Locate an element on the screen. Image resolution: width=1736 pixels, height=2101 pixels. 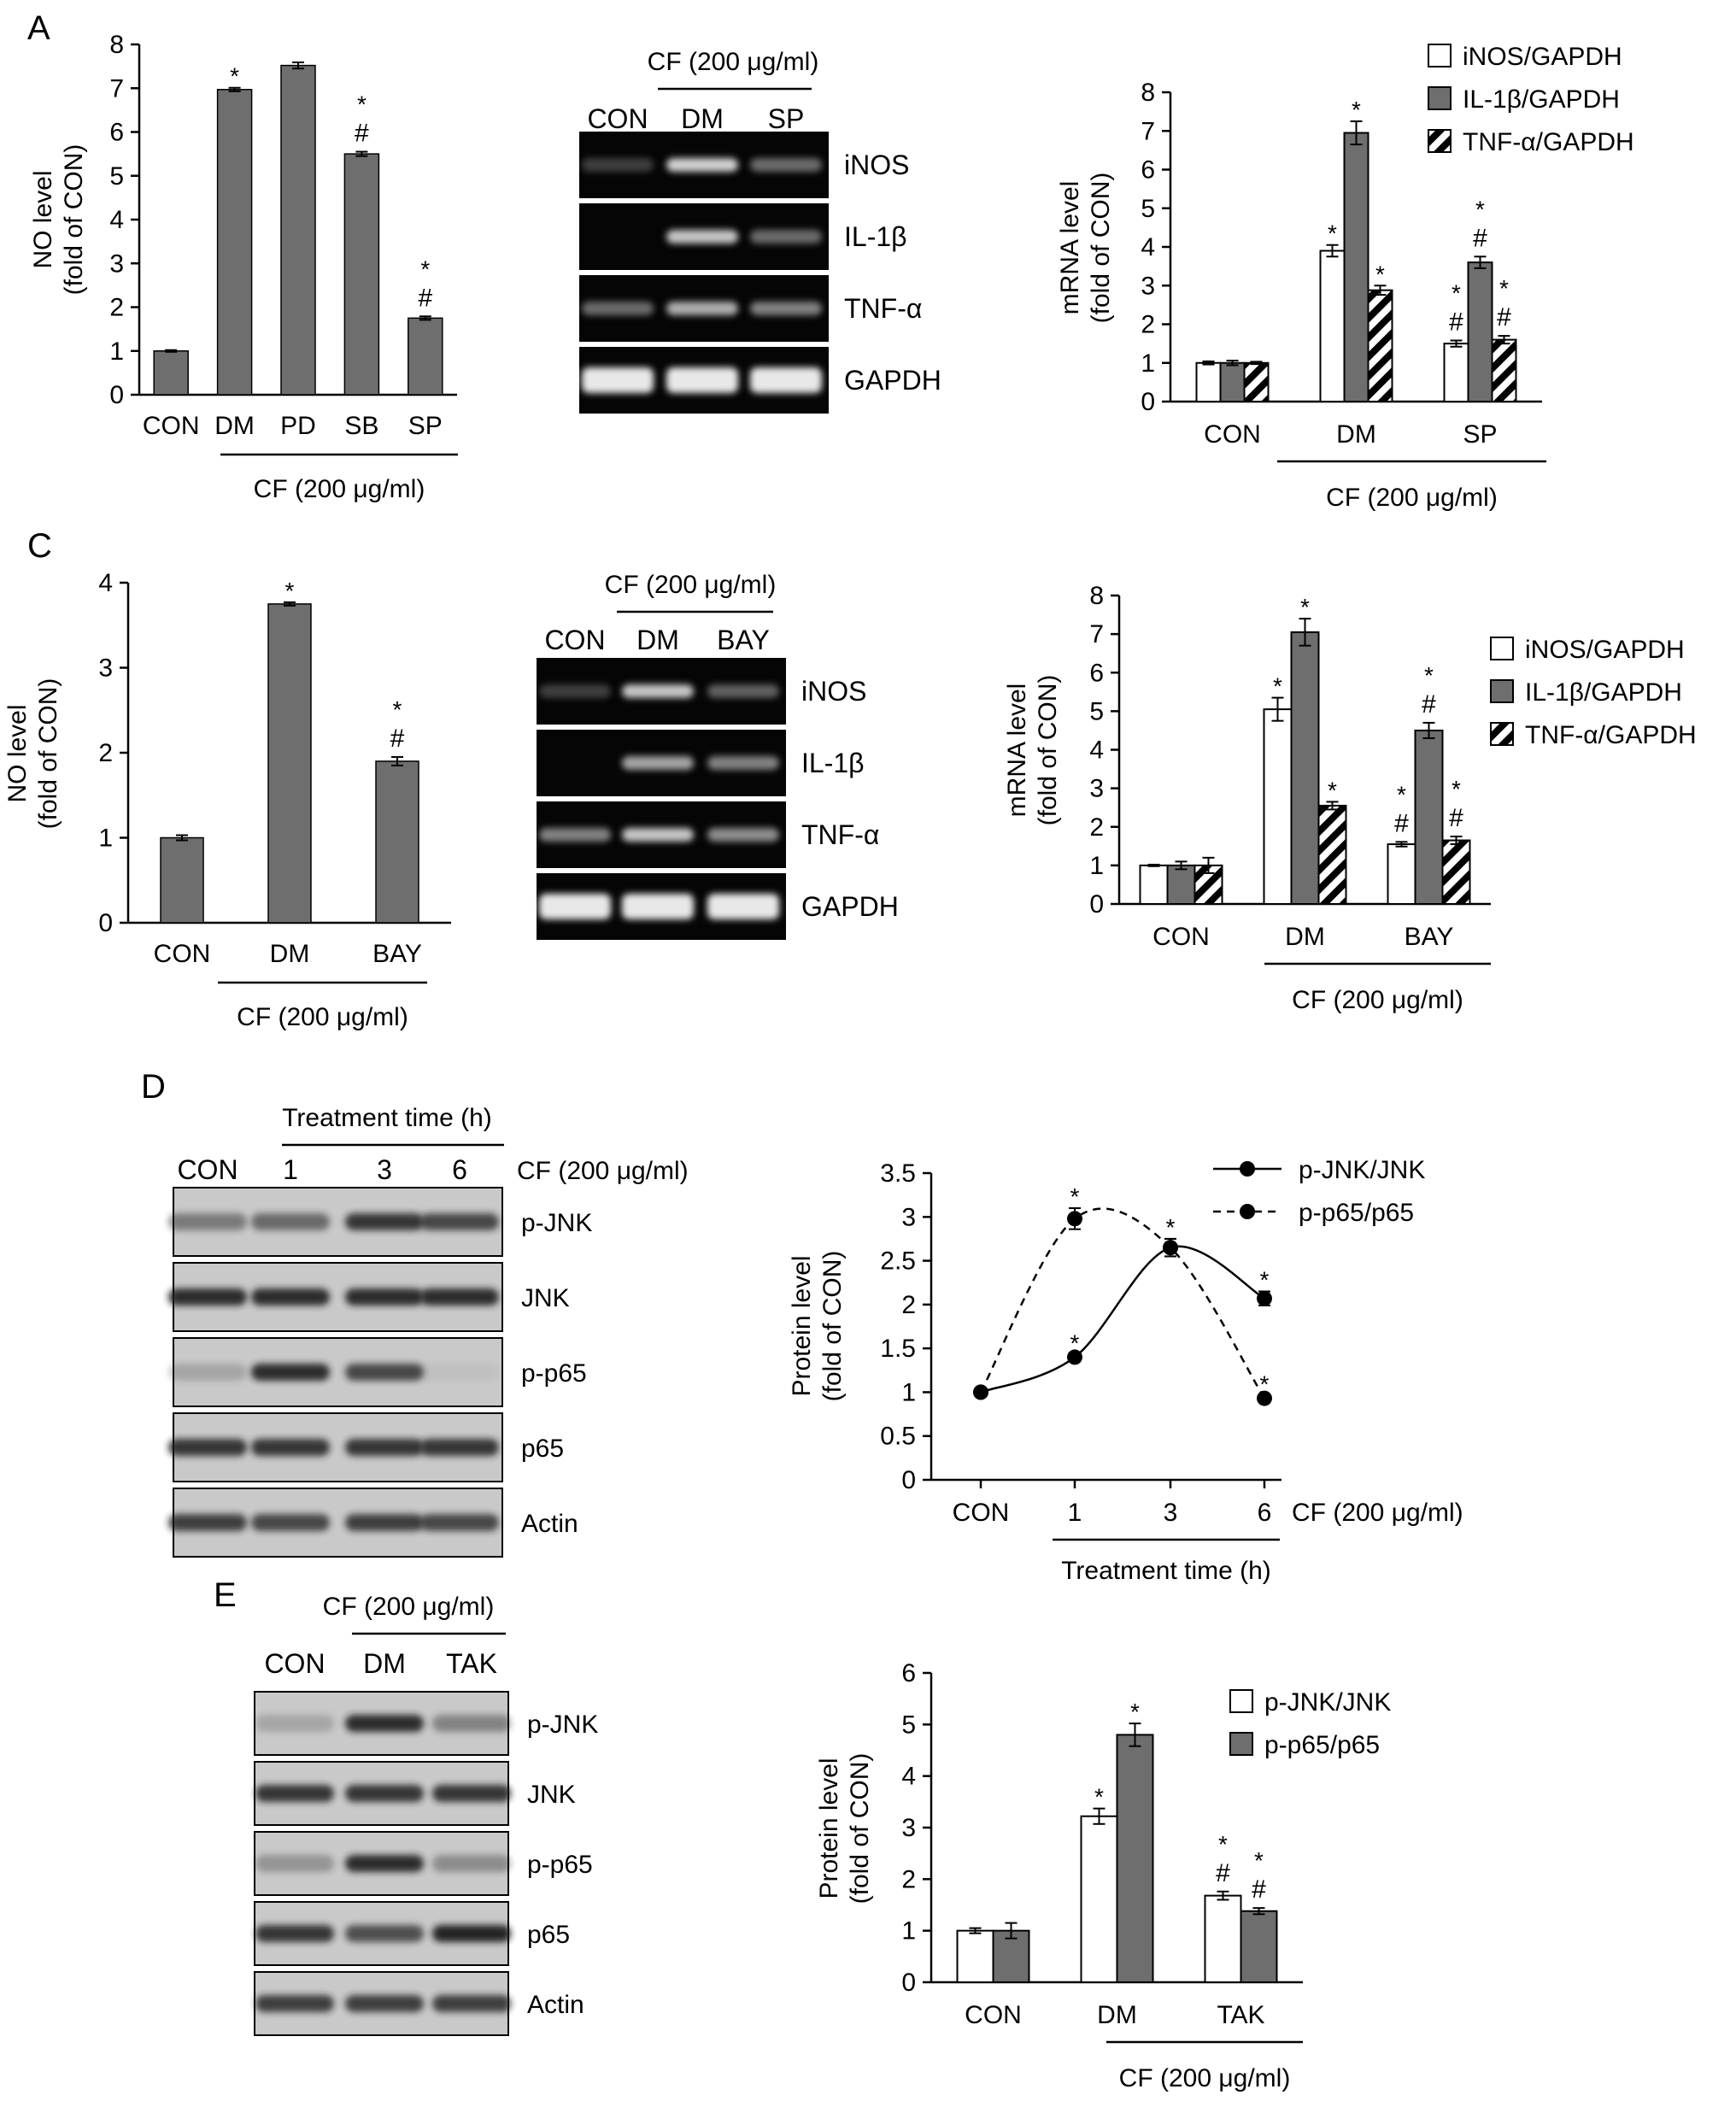
C1-group-label: CF (200 μg/ml) is located at coordinates (322, 1017).